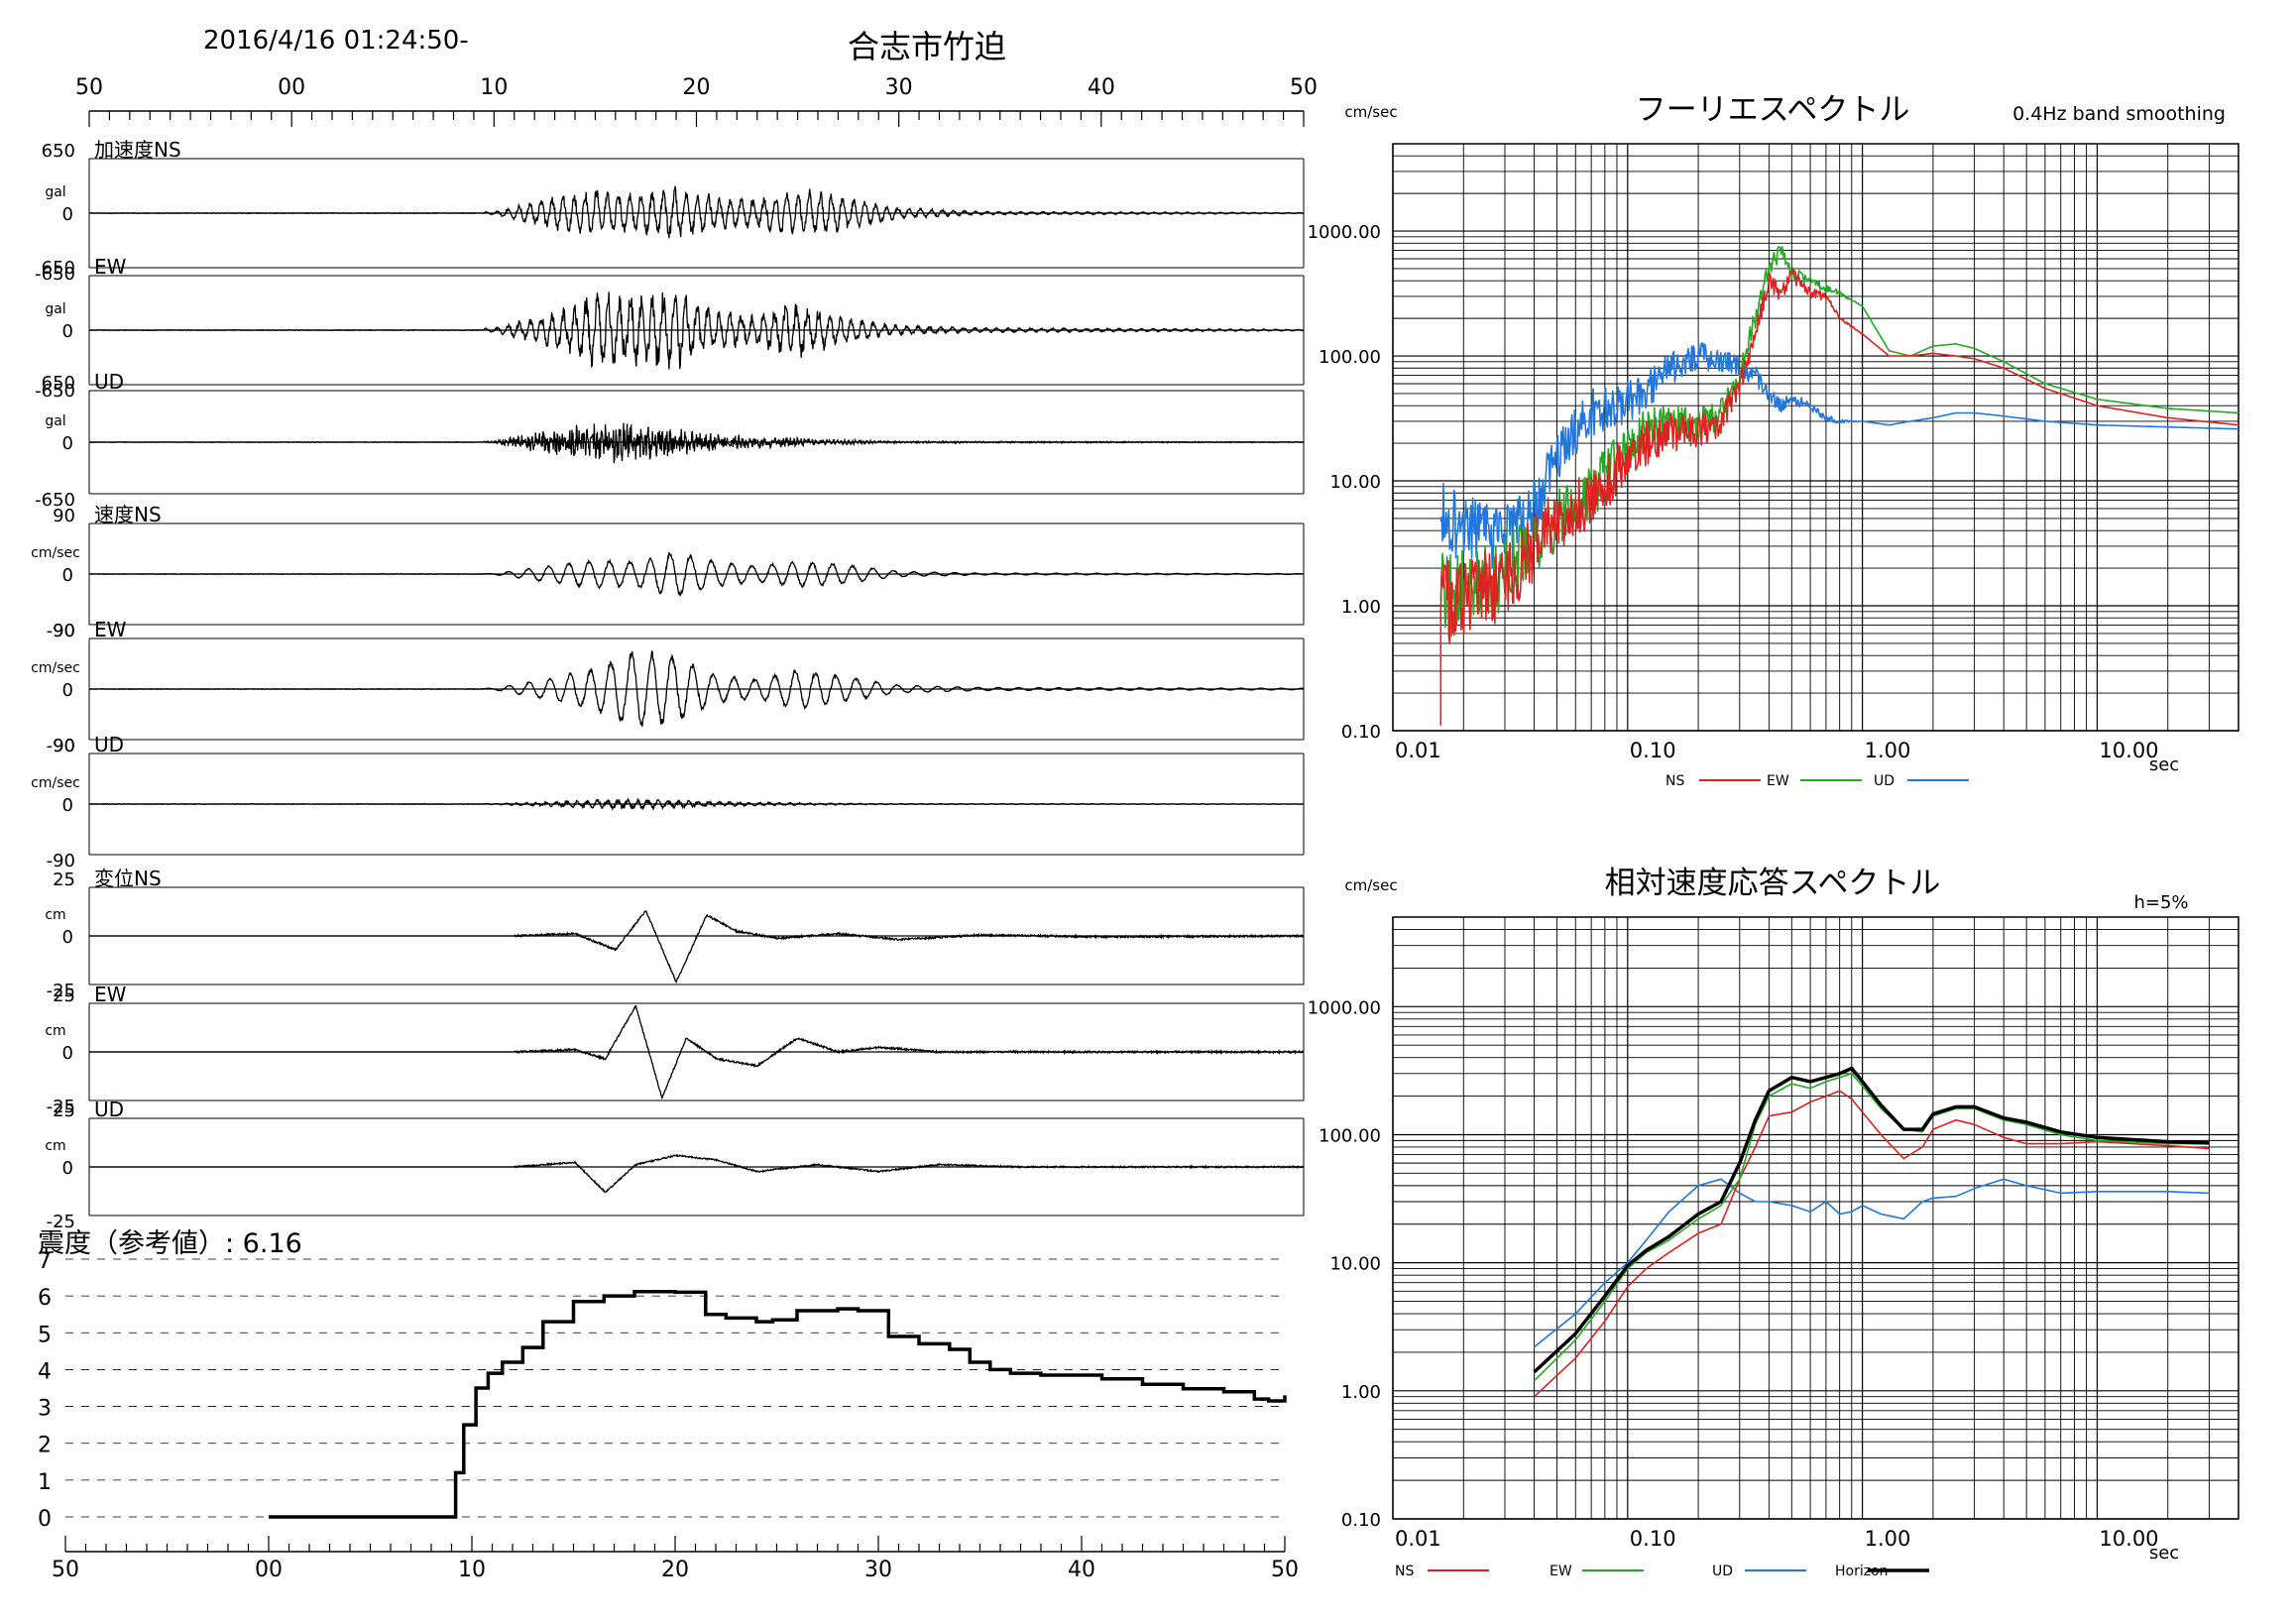 Image resolution: width=2296 pixels, height=1623 pixels. What do you see at coordinates (45, 1519) in the screenshot?
I see `intensity-ytick-label: 0` at bounding box center [45, 1519].